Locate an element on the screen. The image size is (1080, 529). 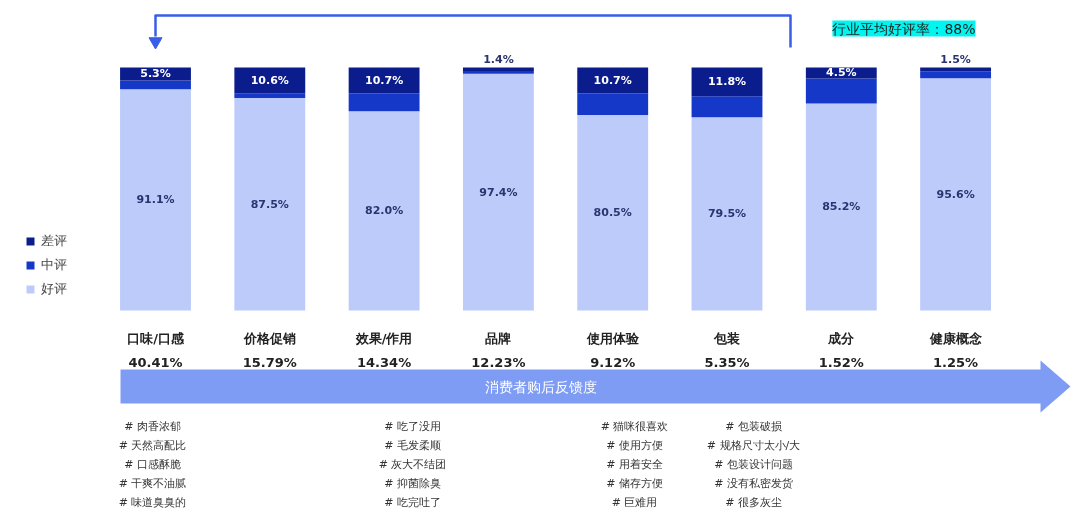
data-label: 91.1% is located at coordinates (155, 200).